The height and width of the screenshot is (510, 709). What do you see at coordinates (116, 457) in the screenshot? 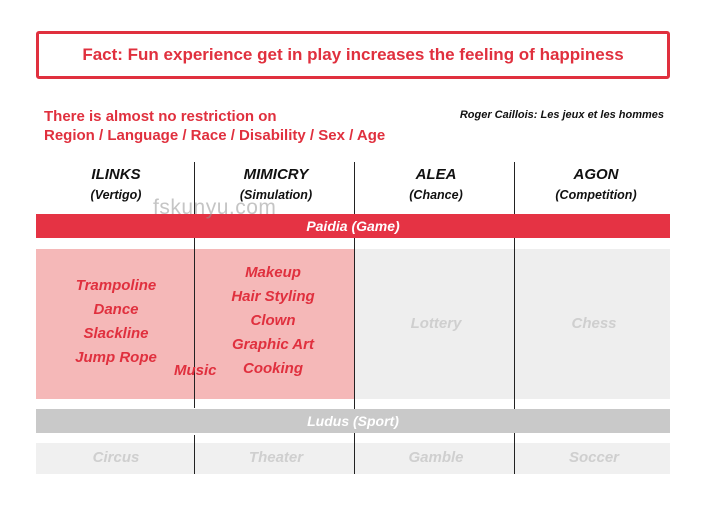
I see `circus-item: Circus` at bounding box center [116, 457].